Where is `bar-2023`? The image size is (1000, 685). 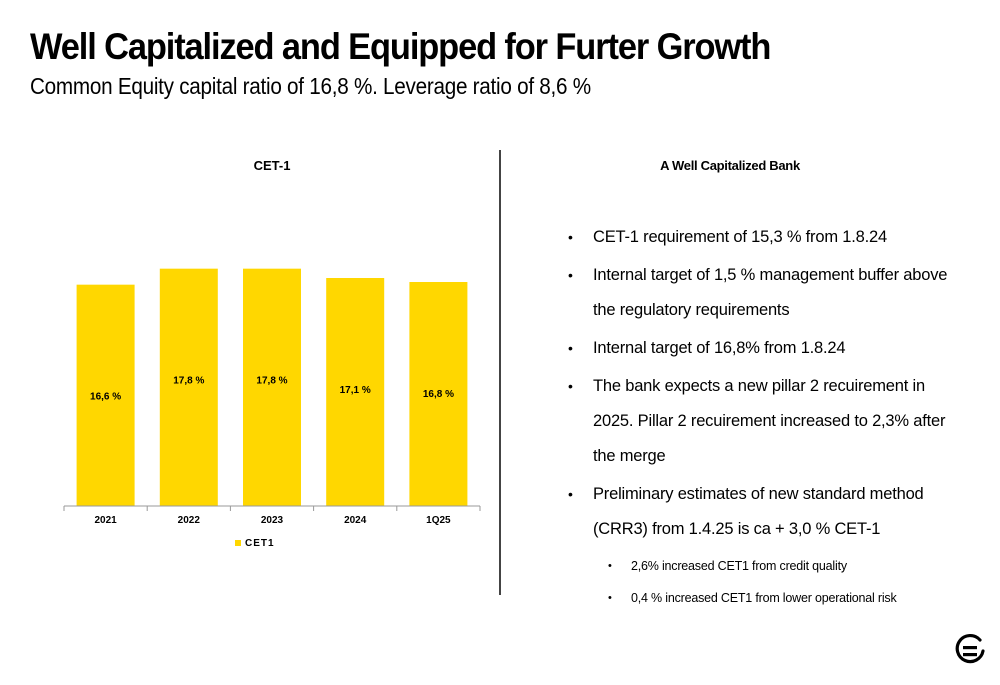
bar-2023 is located at coordinates (272, 387).